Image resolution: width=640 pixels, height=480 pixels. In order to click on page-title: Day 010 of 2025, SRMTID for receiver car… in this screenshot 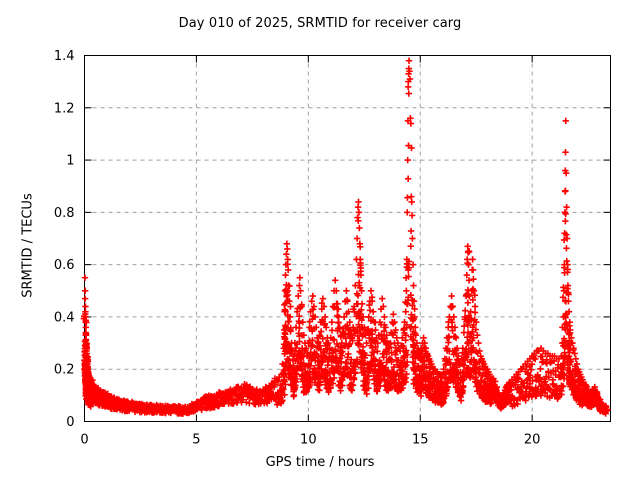, I will do `click(320, 23)`.